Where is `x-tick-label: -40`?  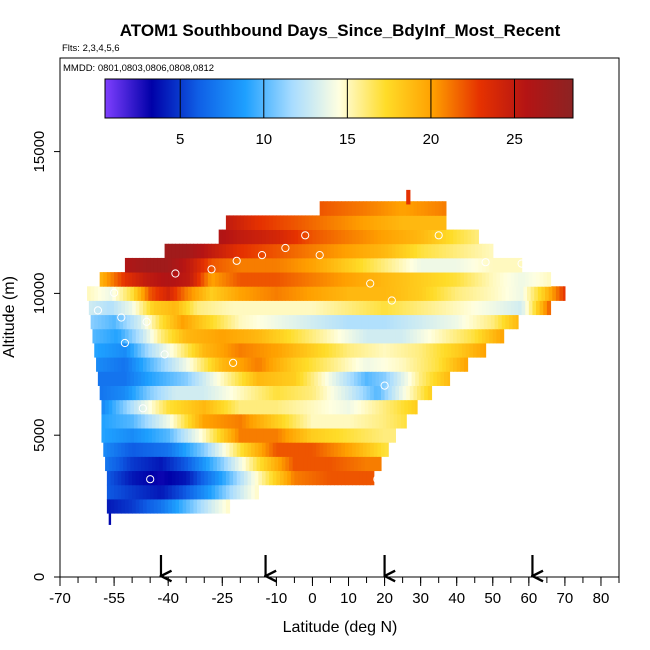
x-tick-label: -40 is located at coordinates (168, 598).